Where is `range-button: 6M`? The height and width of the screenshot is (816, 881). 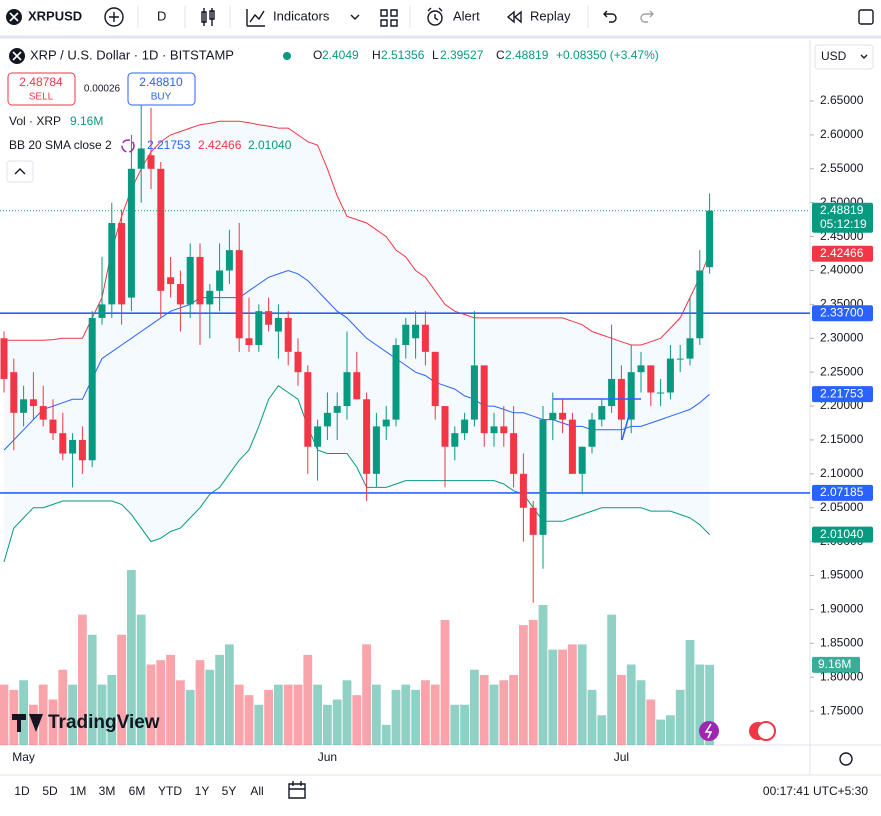 range-button: 6M is located at coordinates (137, 791).